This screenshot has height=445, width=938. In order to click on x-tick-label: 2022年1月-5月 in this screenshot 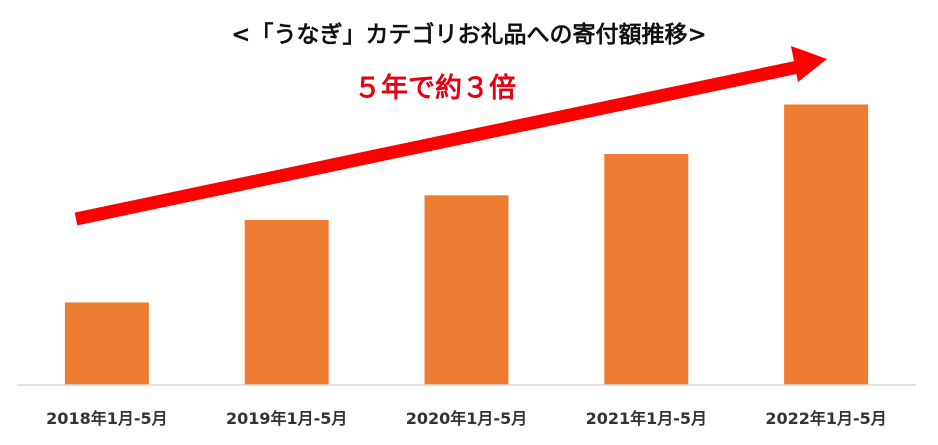, I will do `click(825, 418)`.